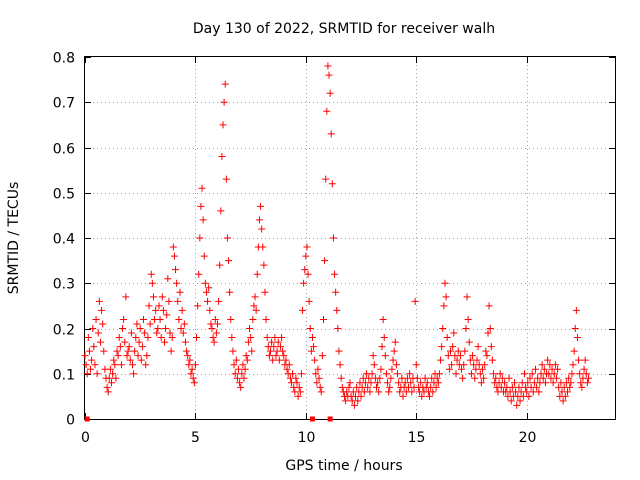  Describe the element at coordinates (70, 421) in the screenshot. I see `y-tick-label: 0` at that location.